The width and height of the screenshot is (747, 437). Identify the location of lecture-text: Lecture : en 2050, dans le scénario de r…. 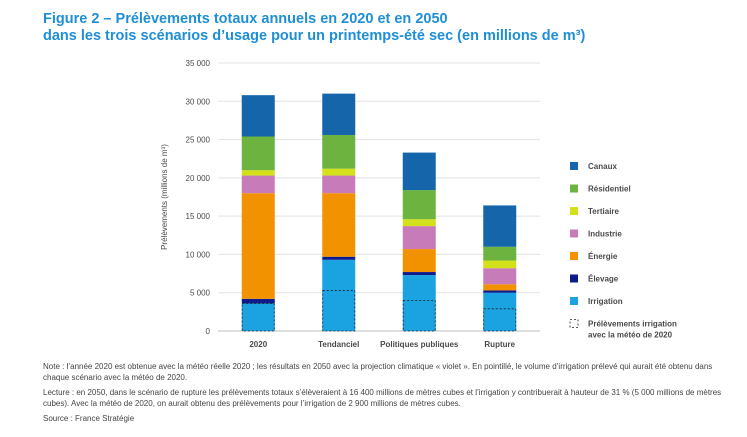
(382, 398).